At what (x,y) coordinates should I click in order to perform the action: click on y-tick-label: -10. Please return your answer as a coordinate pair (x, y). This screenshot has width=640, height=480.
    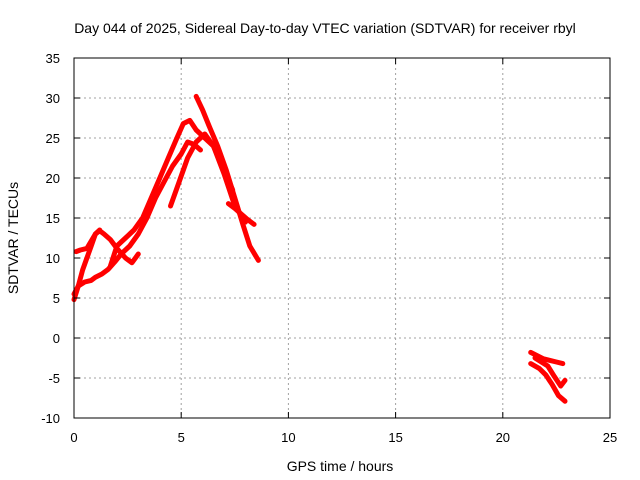
    Looking at the image, I should click on (50, 418).